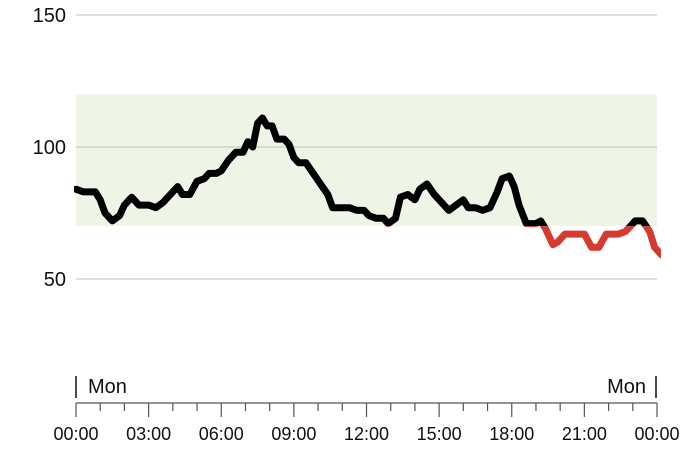  Describe the element at coordinates (626, 387) in the screenshot. I see `day-end-label: Mon` at that location.